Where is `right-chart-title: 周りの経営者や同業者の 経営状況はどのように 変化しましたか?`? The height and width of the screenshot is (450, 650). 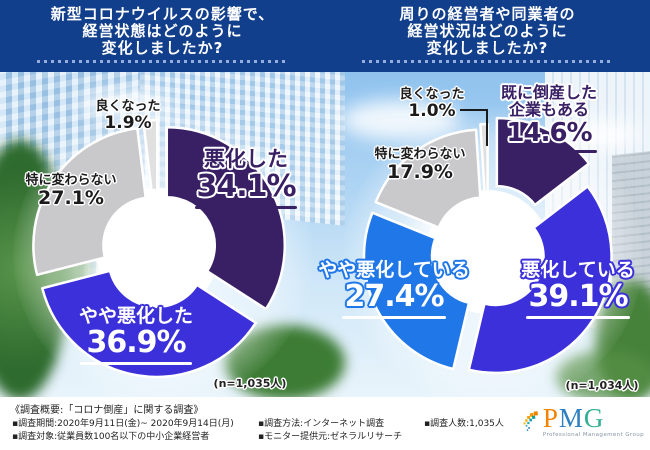
right-chart-title: 周りの経営者や同業者の 経営状況はどのように 変化しましたか? is located at coordinates (487, 36).